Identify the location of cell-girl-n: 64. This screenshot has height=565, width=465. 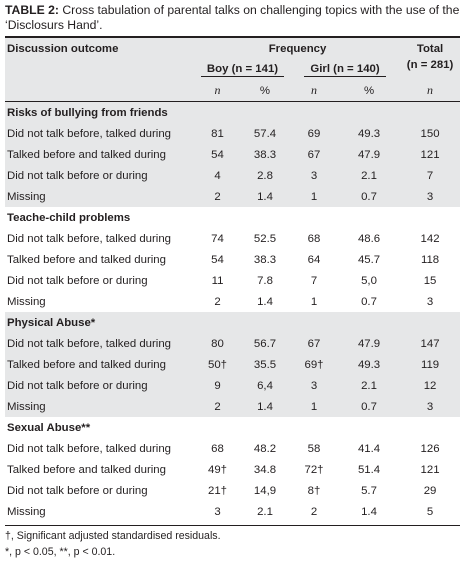
(314, 259).